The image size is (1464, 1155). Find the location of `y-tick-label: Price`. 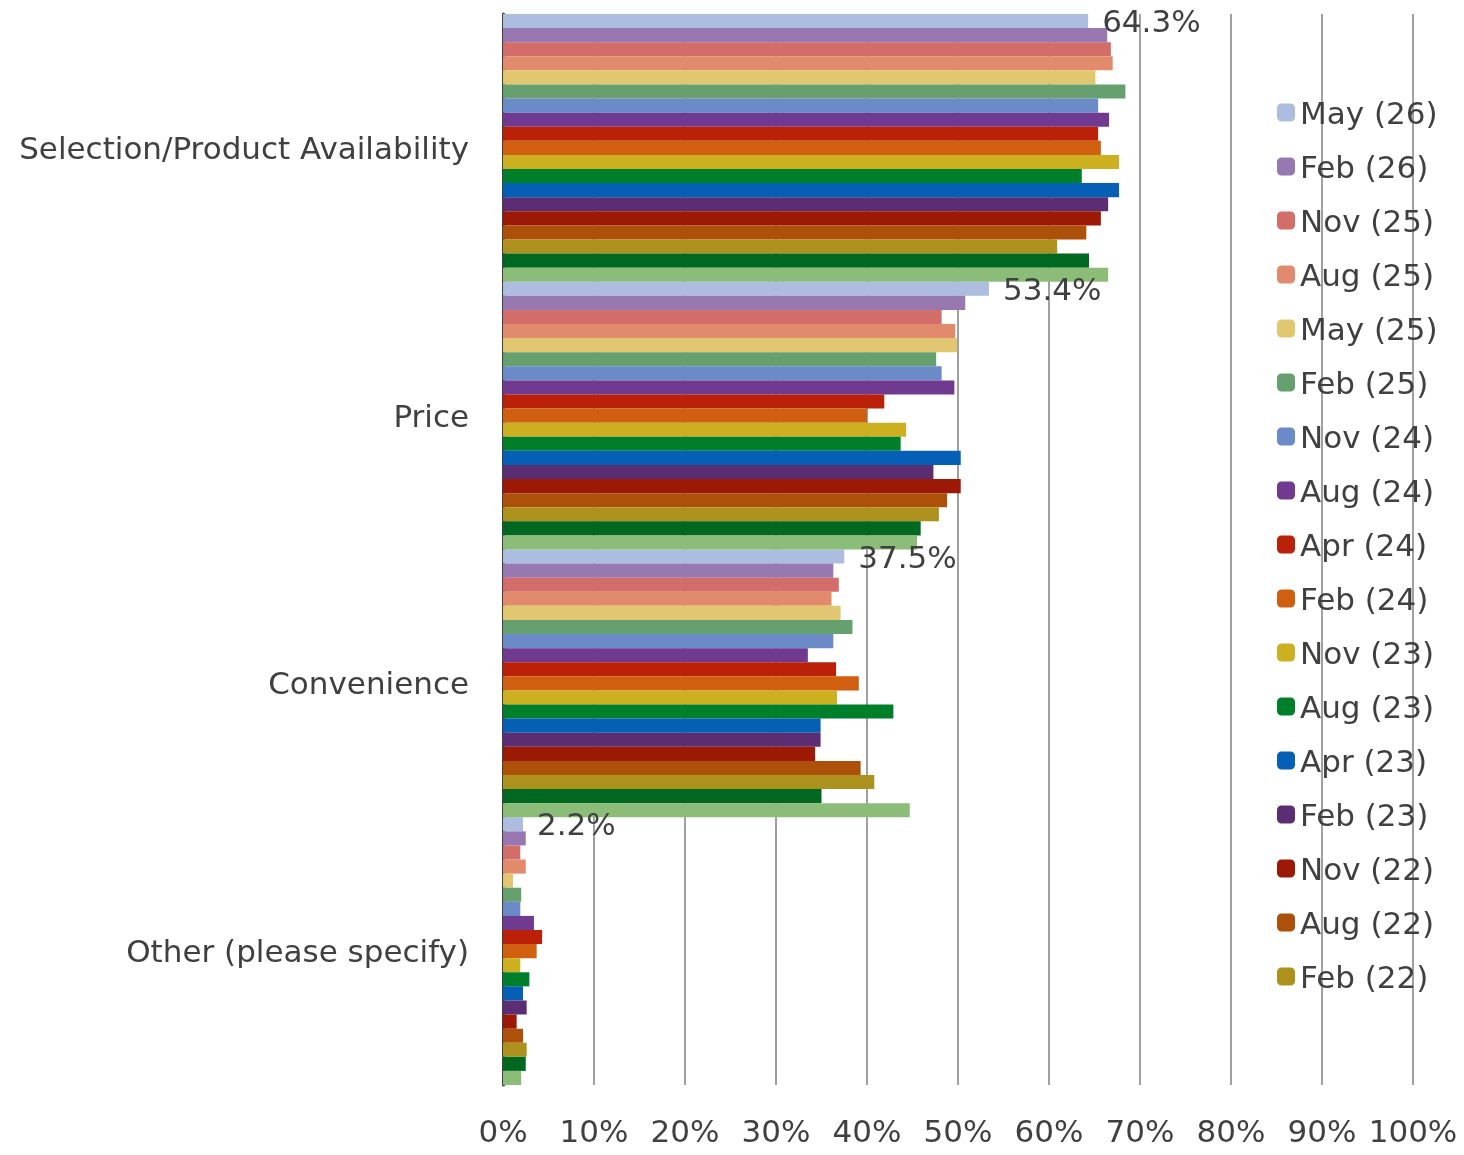

y-tick-label: Price is located at coordinates (431, 415).